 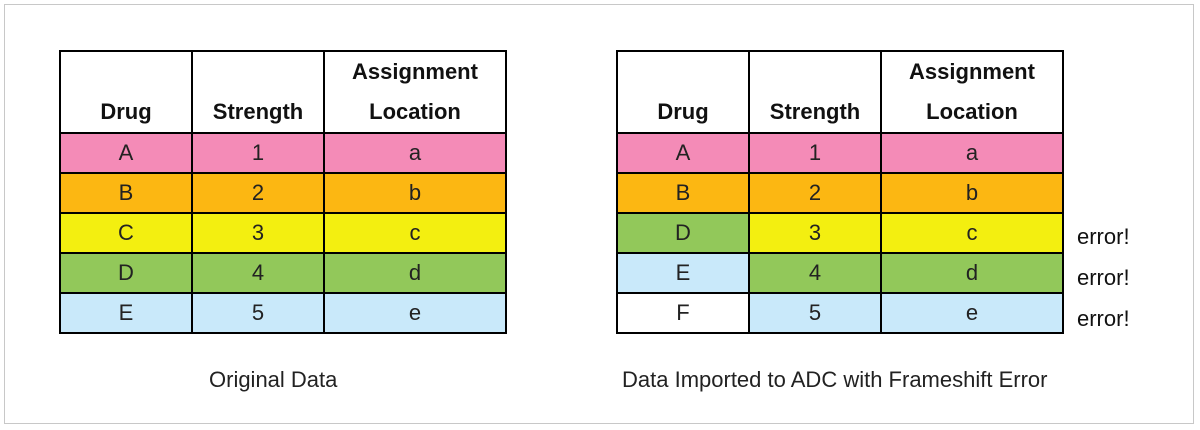 What do you see at coordinates (683, 313) in the screenshot?
I see `drug-cell: F` at bounding box center [683, 313].